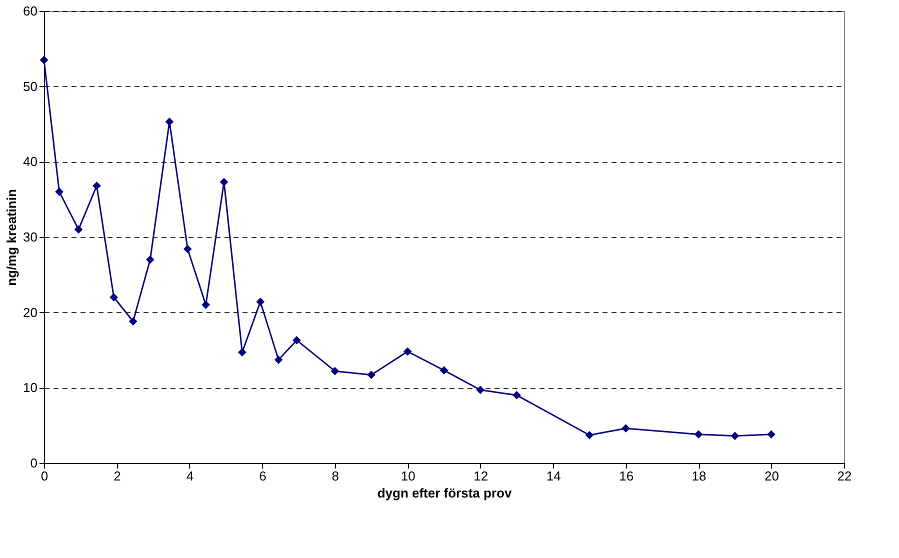  I want to click on x-tick-label: 14, so click(553, 476).